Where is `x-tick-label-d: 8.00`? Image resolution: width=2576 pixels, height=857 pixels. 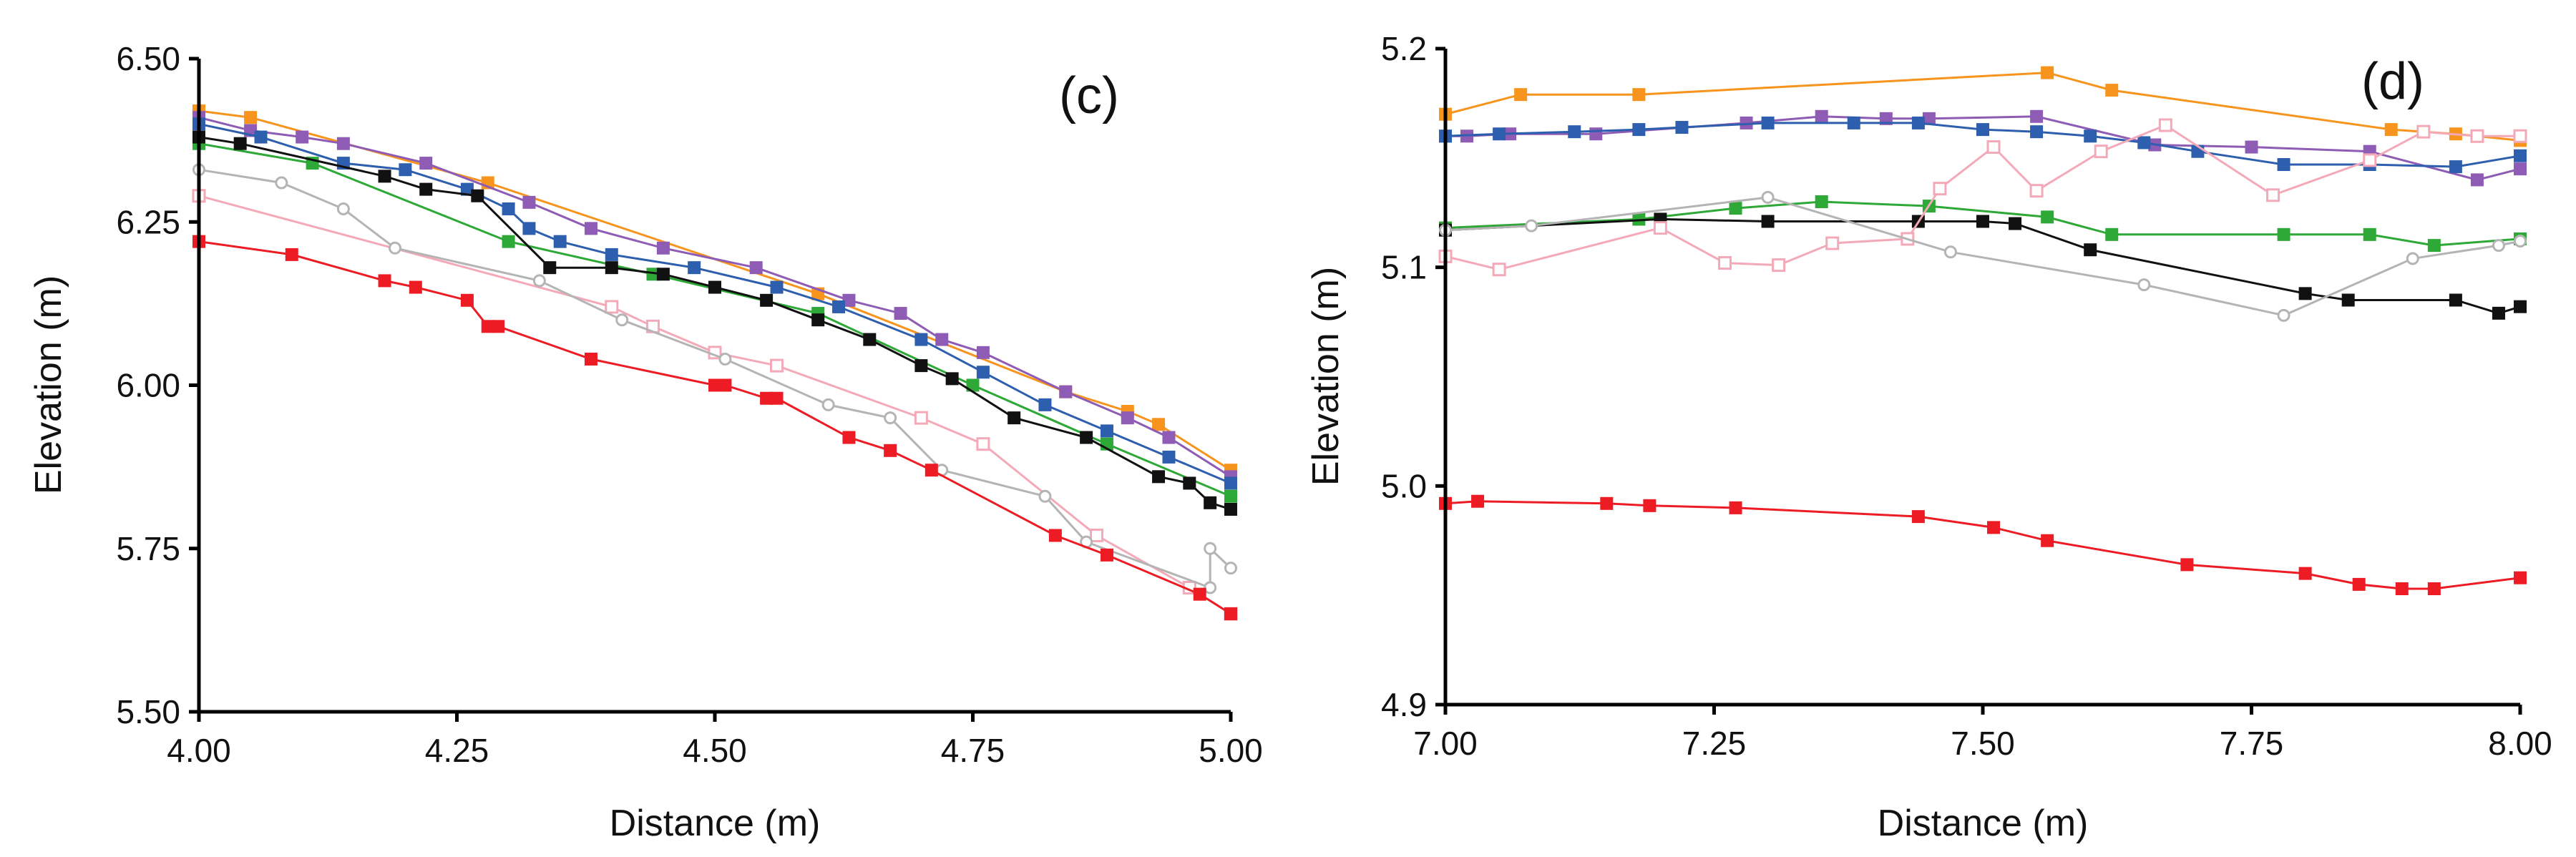 x-tick-label-d: 8.00 is located at coordinates (2520, 743).